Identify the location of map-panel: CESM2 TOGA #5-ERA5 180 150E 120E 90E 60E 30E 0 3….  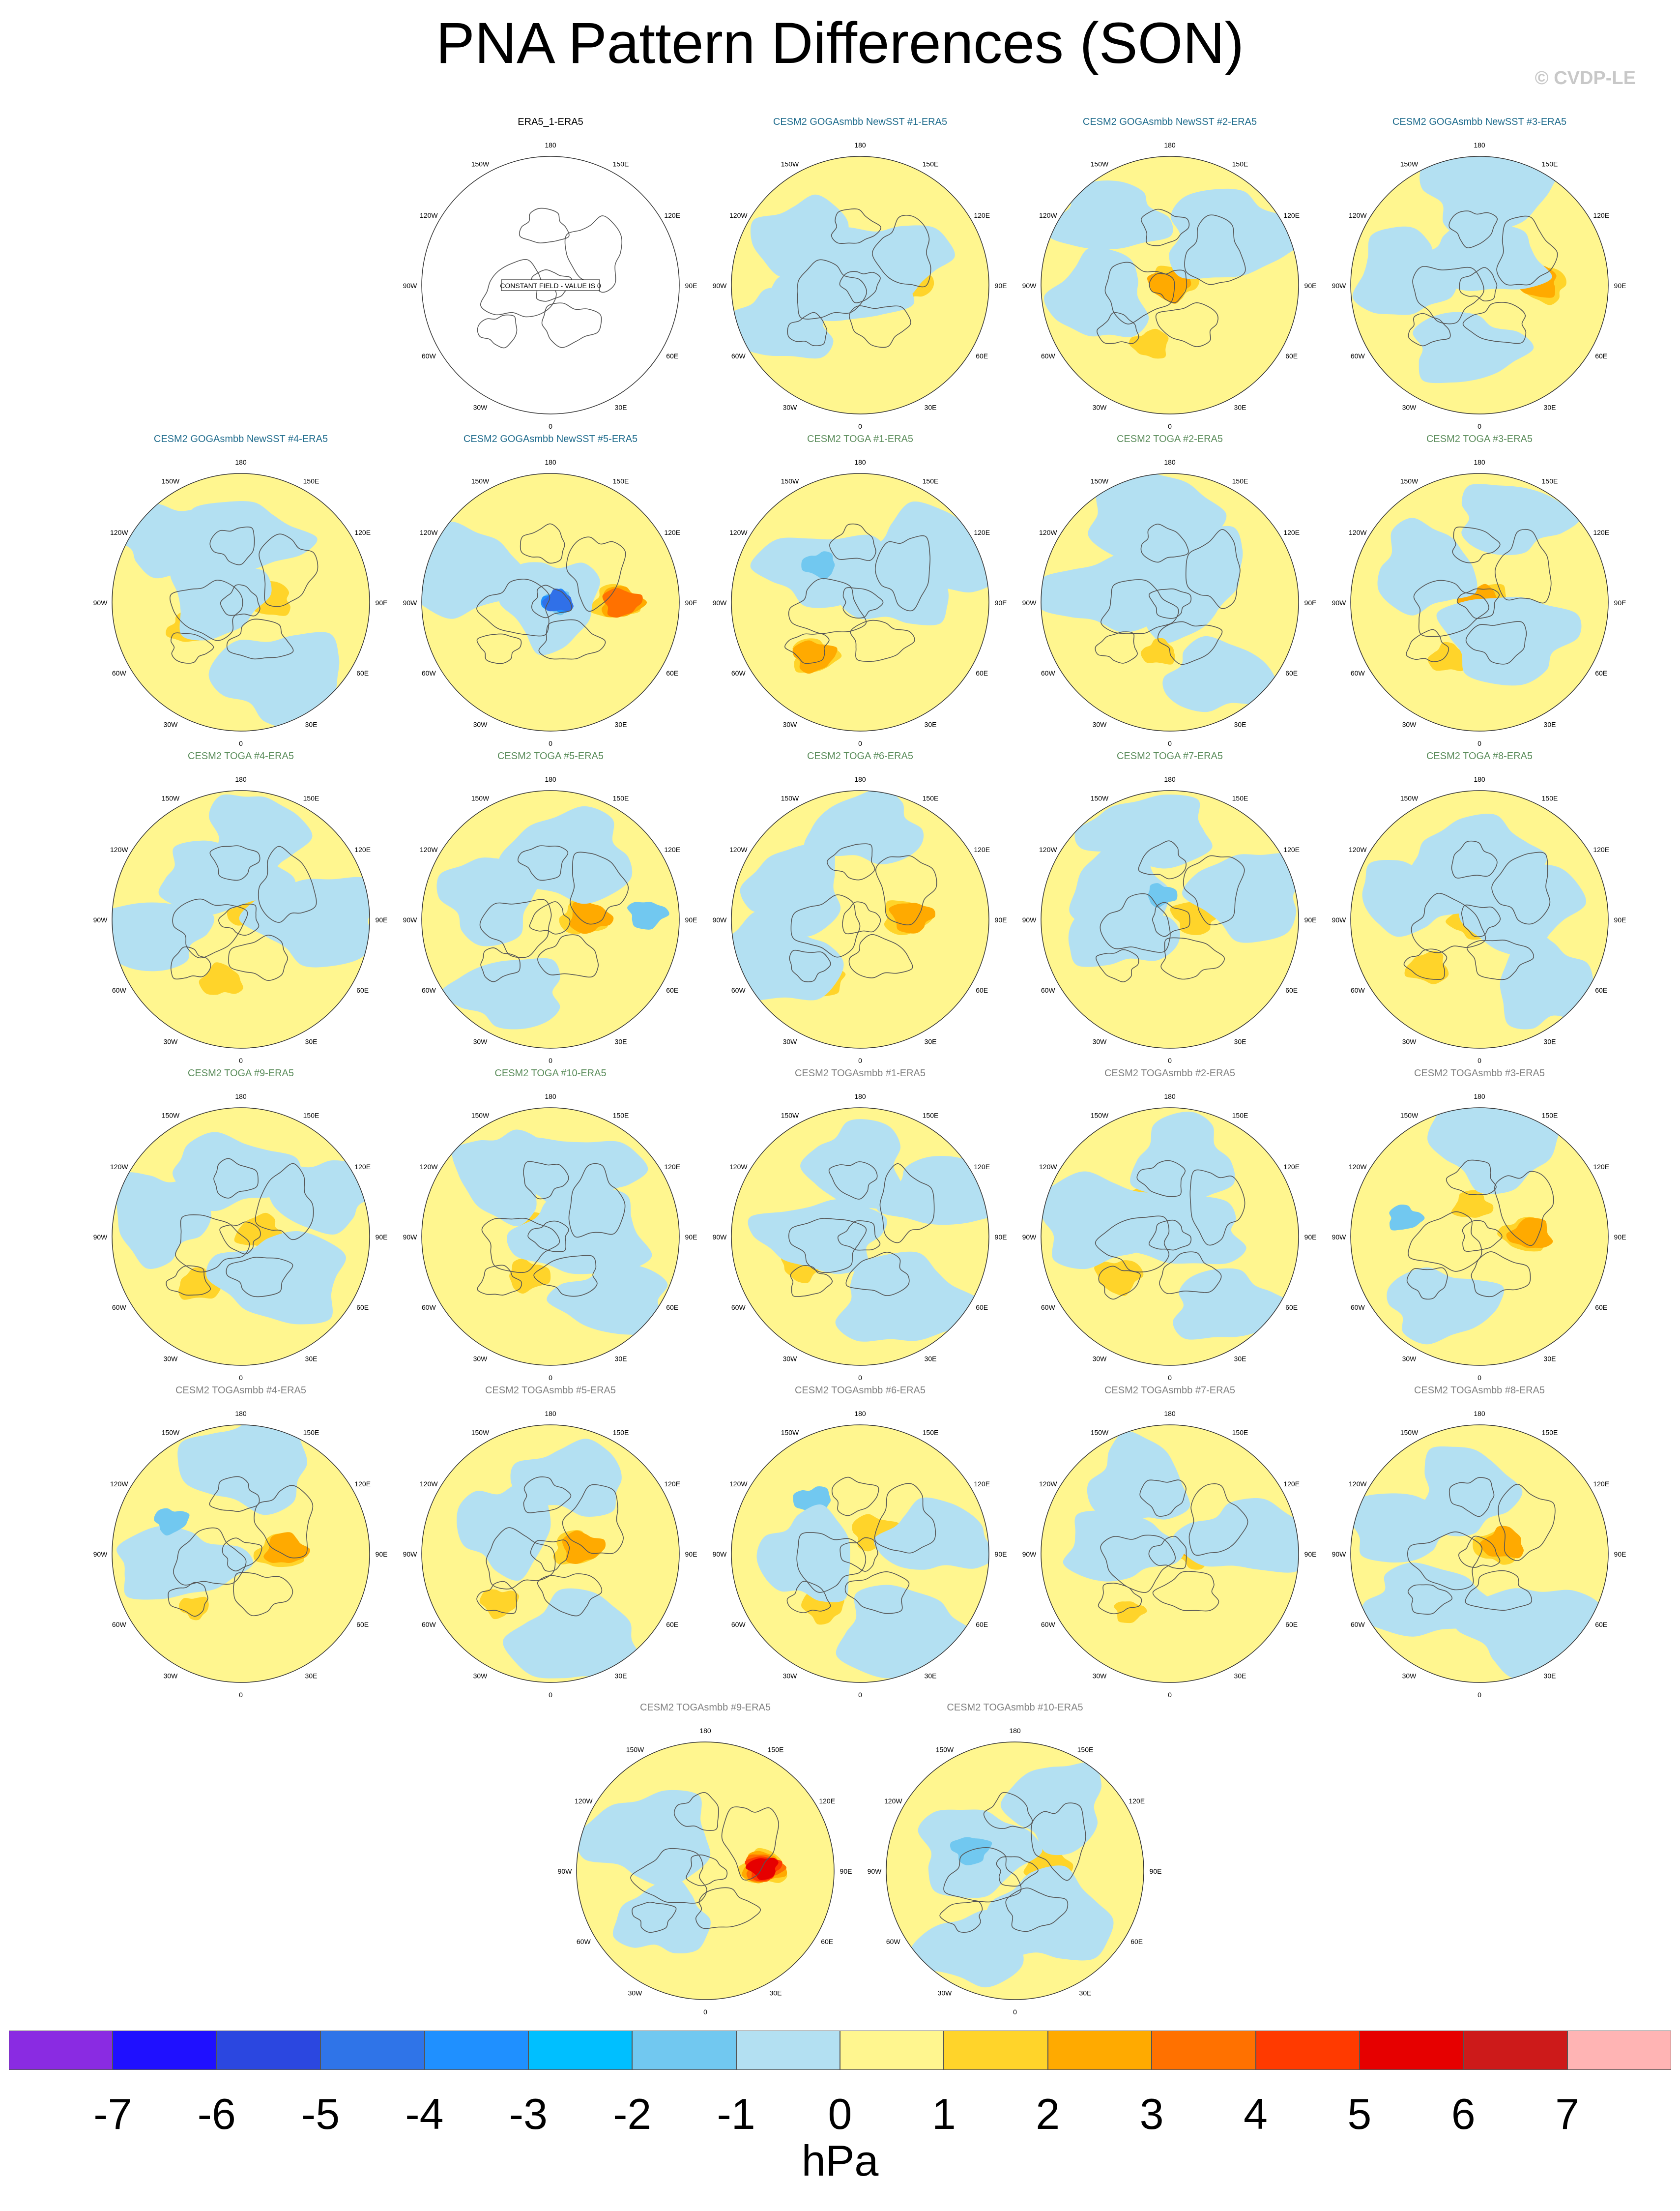
(550, 905).